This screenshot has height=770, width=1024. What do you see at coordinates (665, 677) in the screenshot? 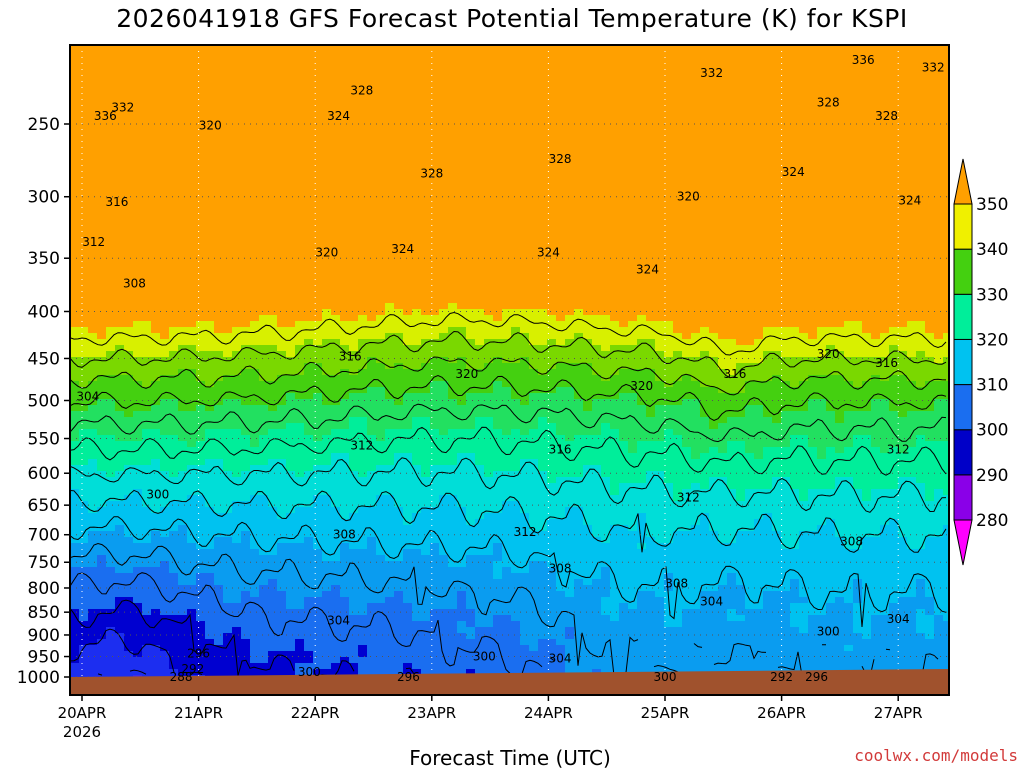
I see `contour-label: 300` at bounding box center [665, 677].